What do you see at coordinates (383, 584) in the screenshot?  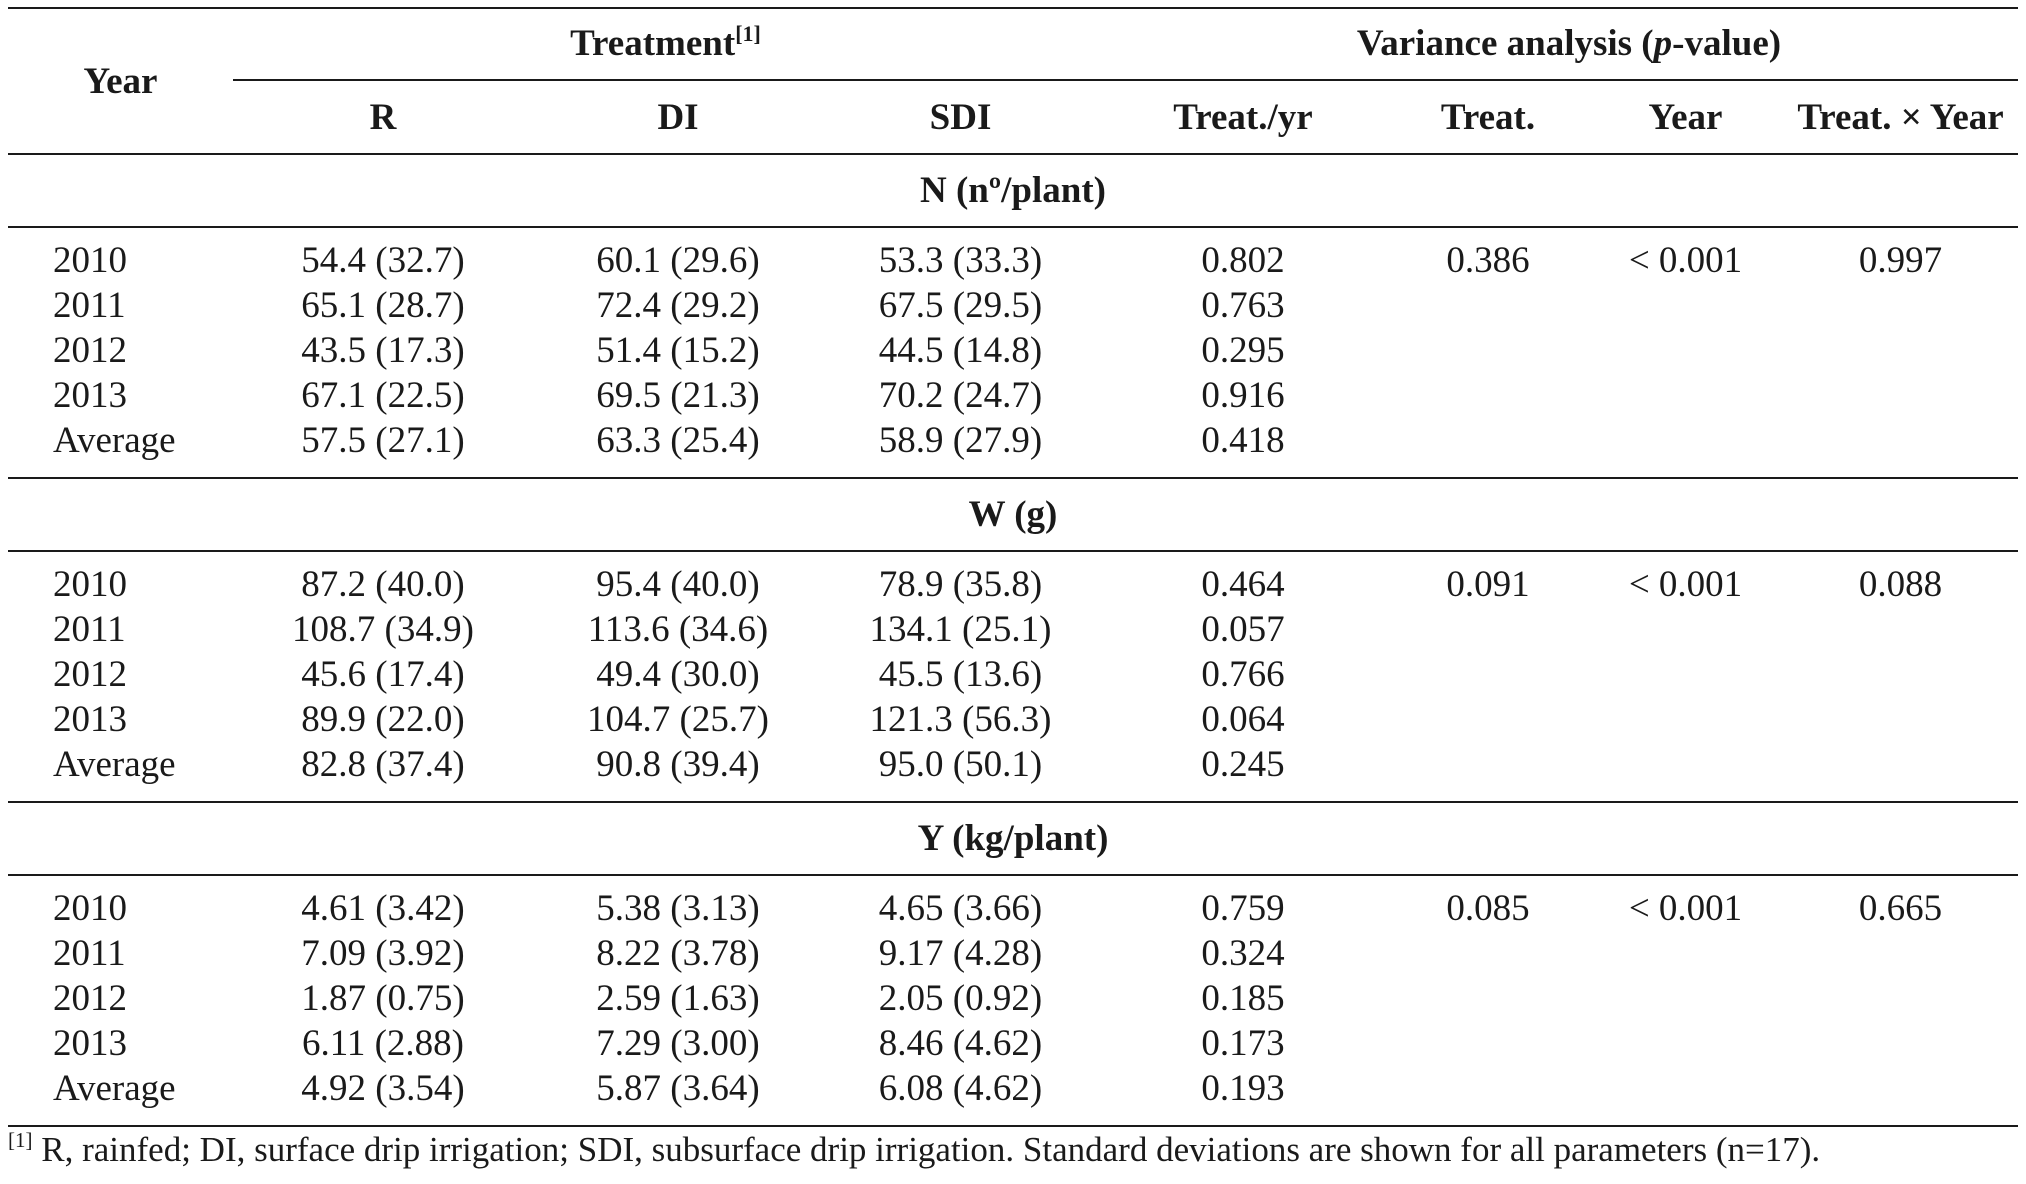 I see `table-cell: 87.2 (40.0)` at bounding box center [383, 584].